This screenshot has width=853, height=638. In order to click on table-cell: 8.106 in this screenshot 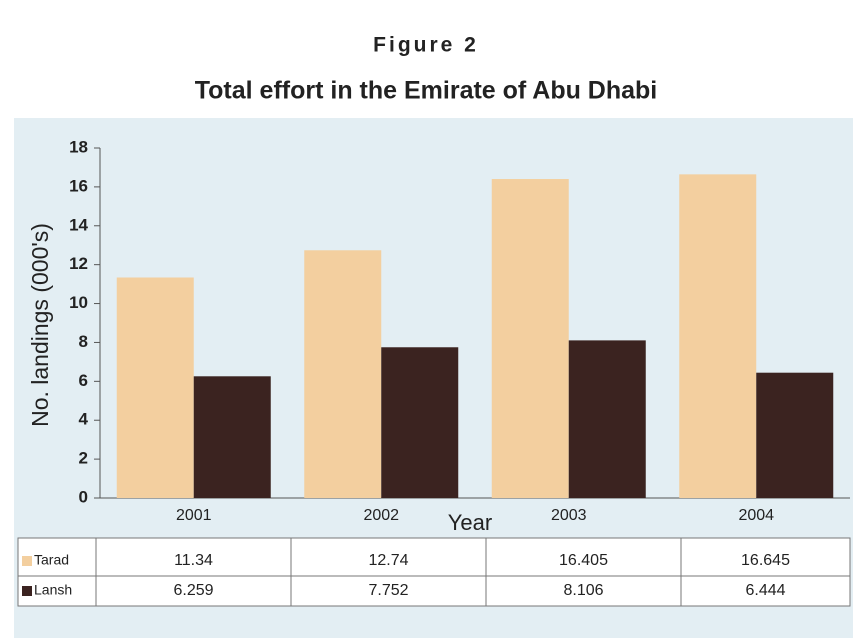, I will do `click(583, 590)`.